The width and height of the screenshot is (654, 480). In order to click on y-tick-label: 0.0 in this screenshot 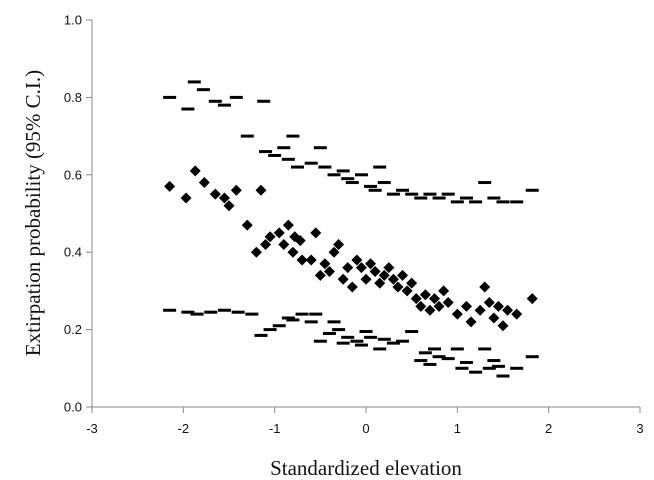, I will do `click(73, 407)`.